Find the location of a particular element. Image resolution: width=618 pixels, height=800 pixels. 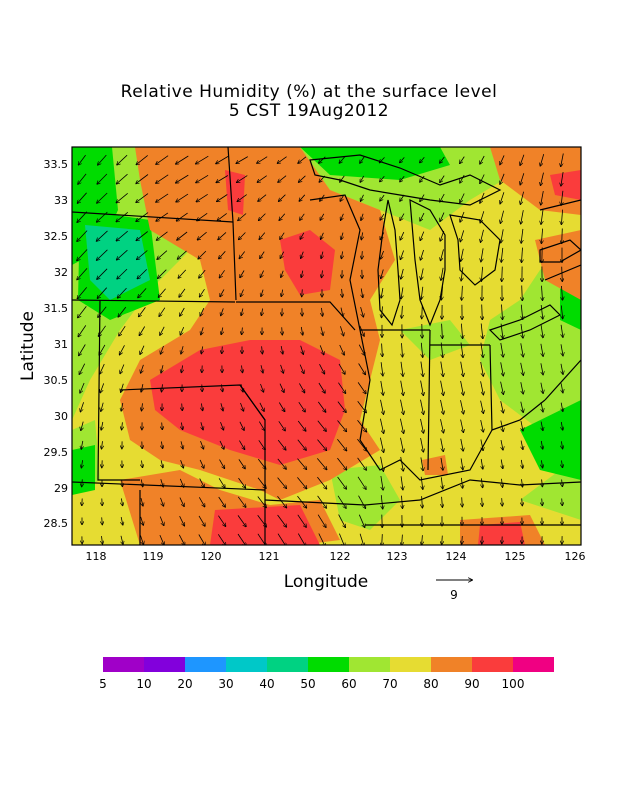

x-tick-label: 121 is located at coordinates (269, 556).